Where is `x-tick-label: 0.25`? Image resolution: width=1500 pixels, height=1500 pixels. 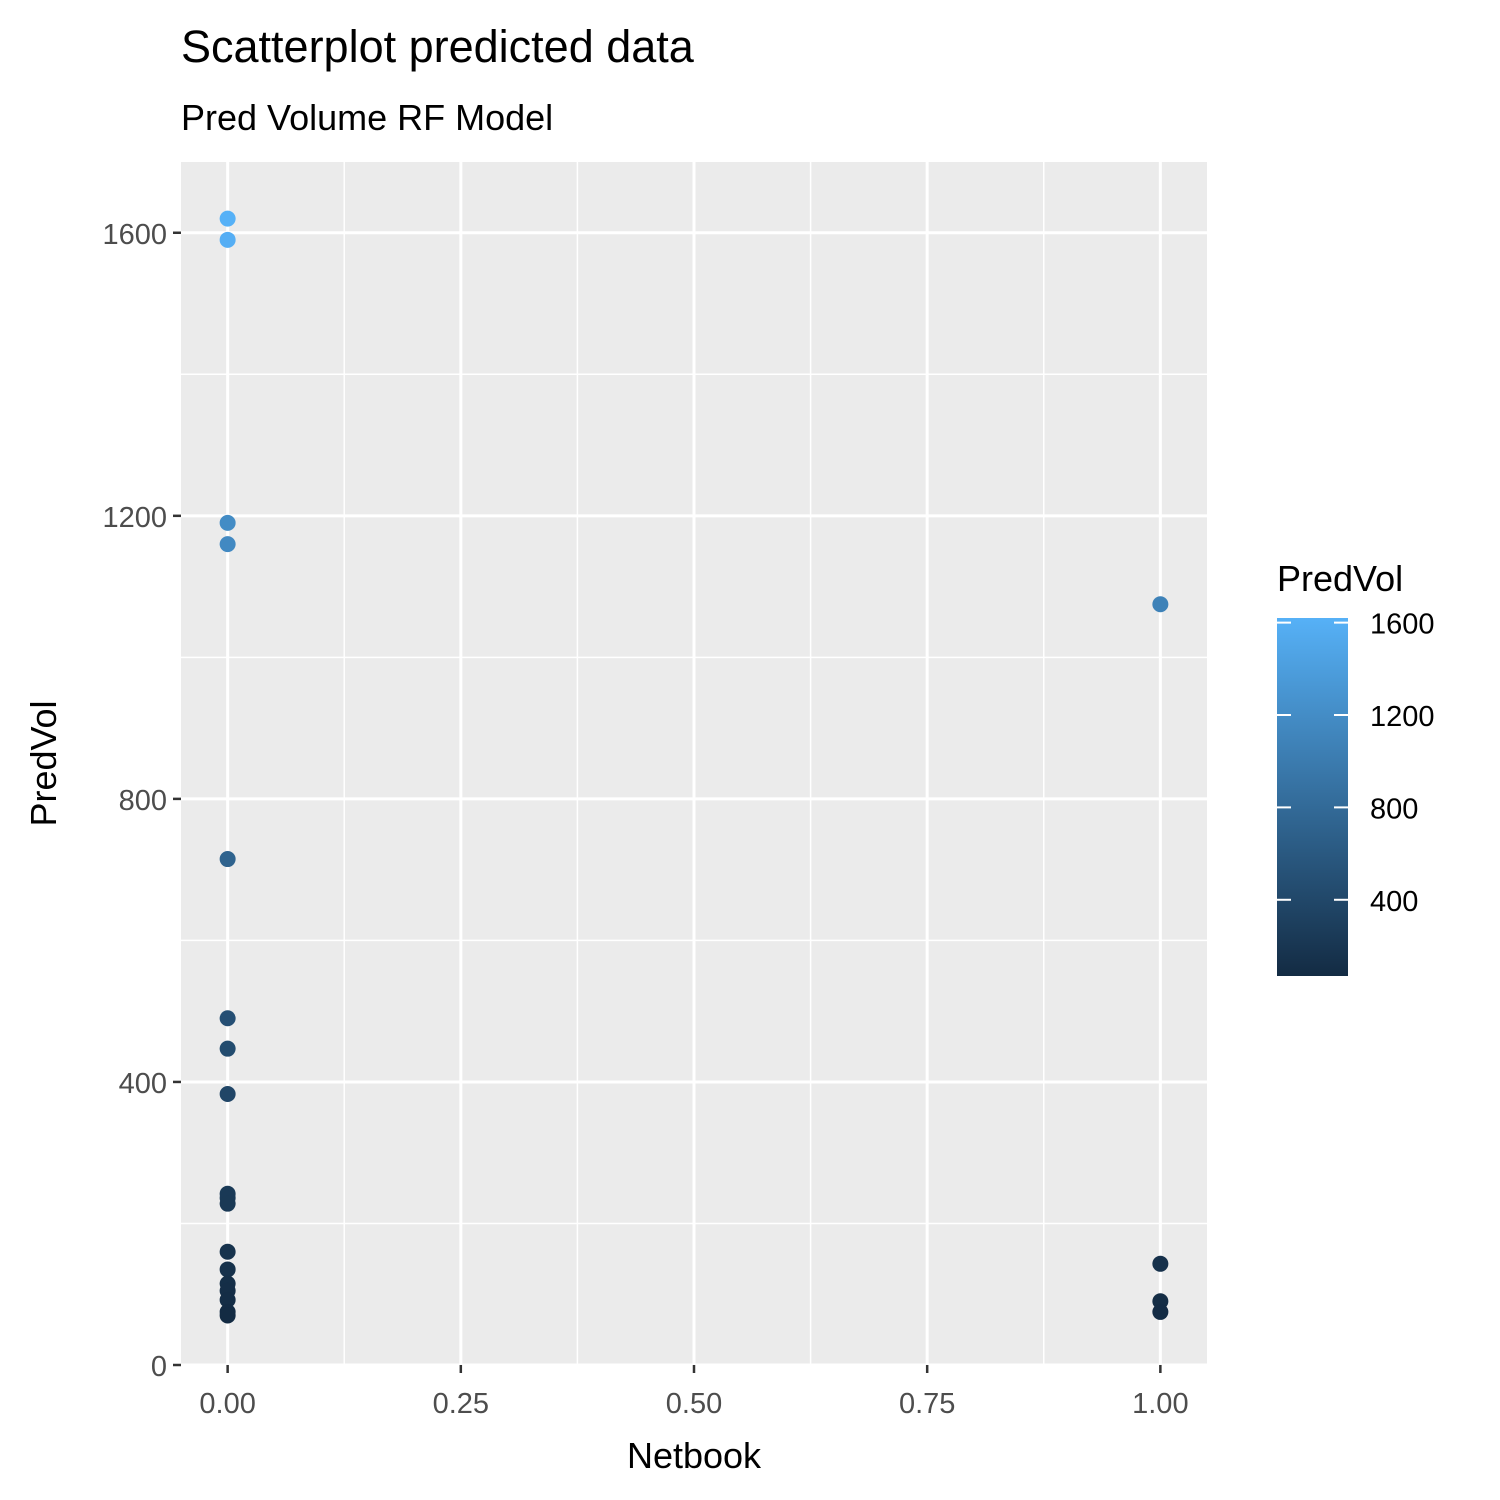
x-tick-label: 0.25 is located at coordinates (461, 1404).